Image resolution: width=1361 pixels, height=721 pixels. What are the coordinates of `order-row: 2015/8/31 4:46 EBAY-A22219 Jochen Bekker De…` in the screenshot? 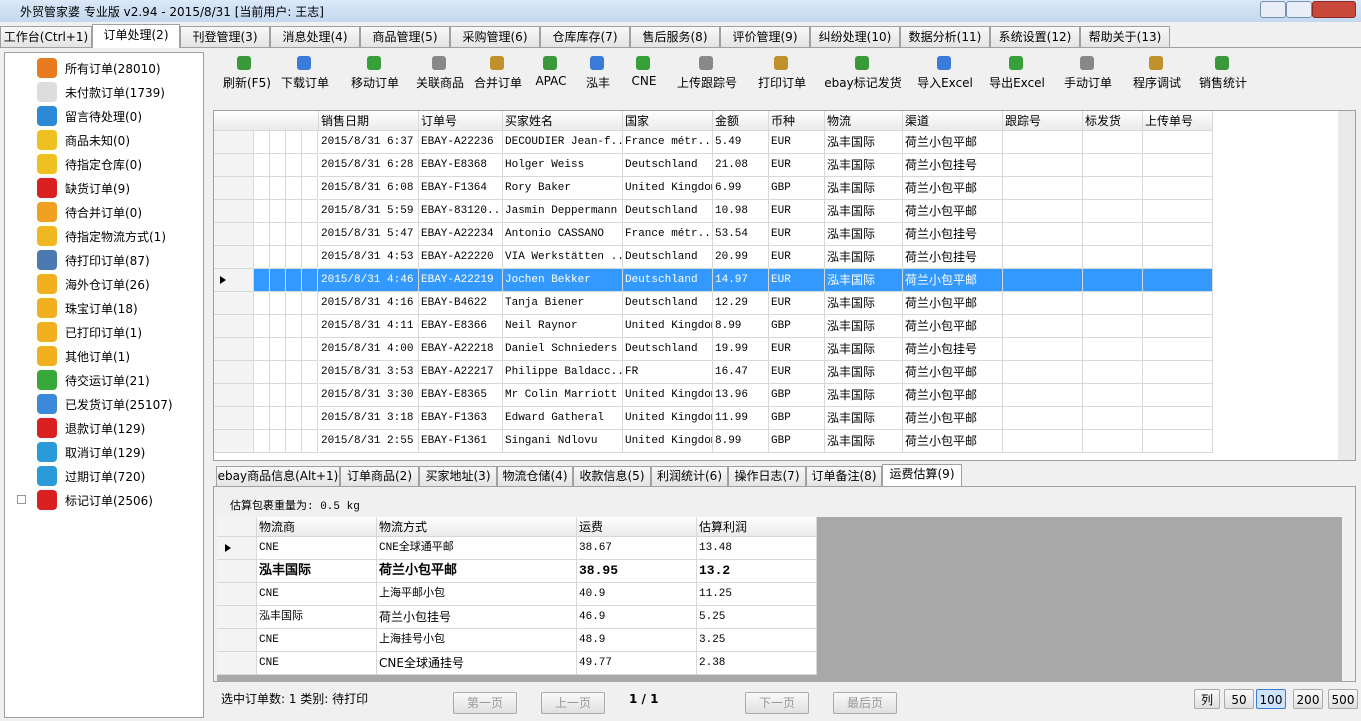 It's located at (713, 280).